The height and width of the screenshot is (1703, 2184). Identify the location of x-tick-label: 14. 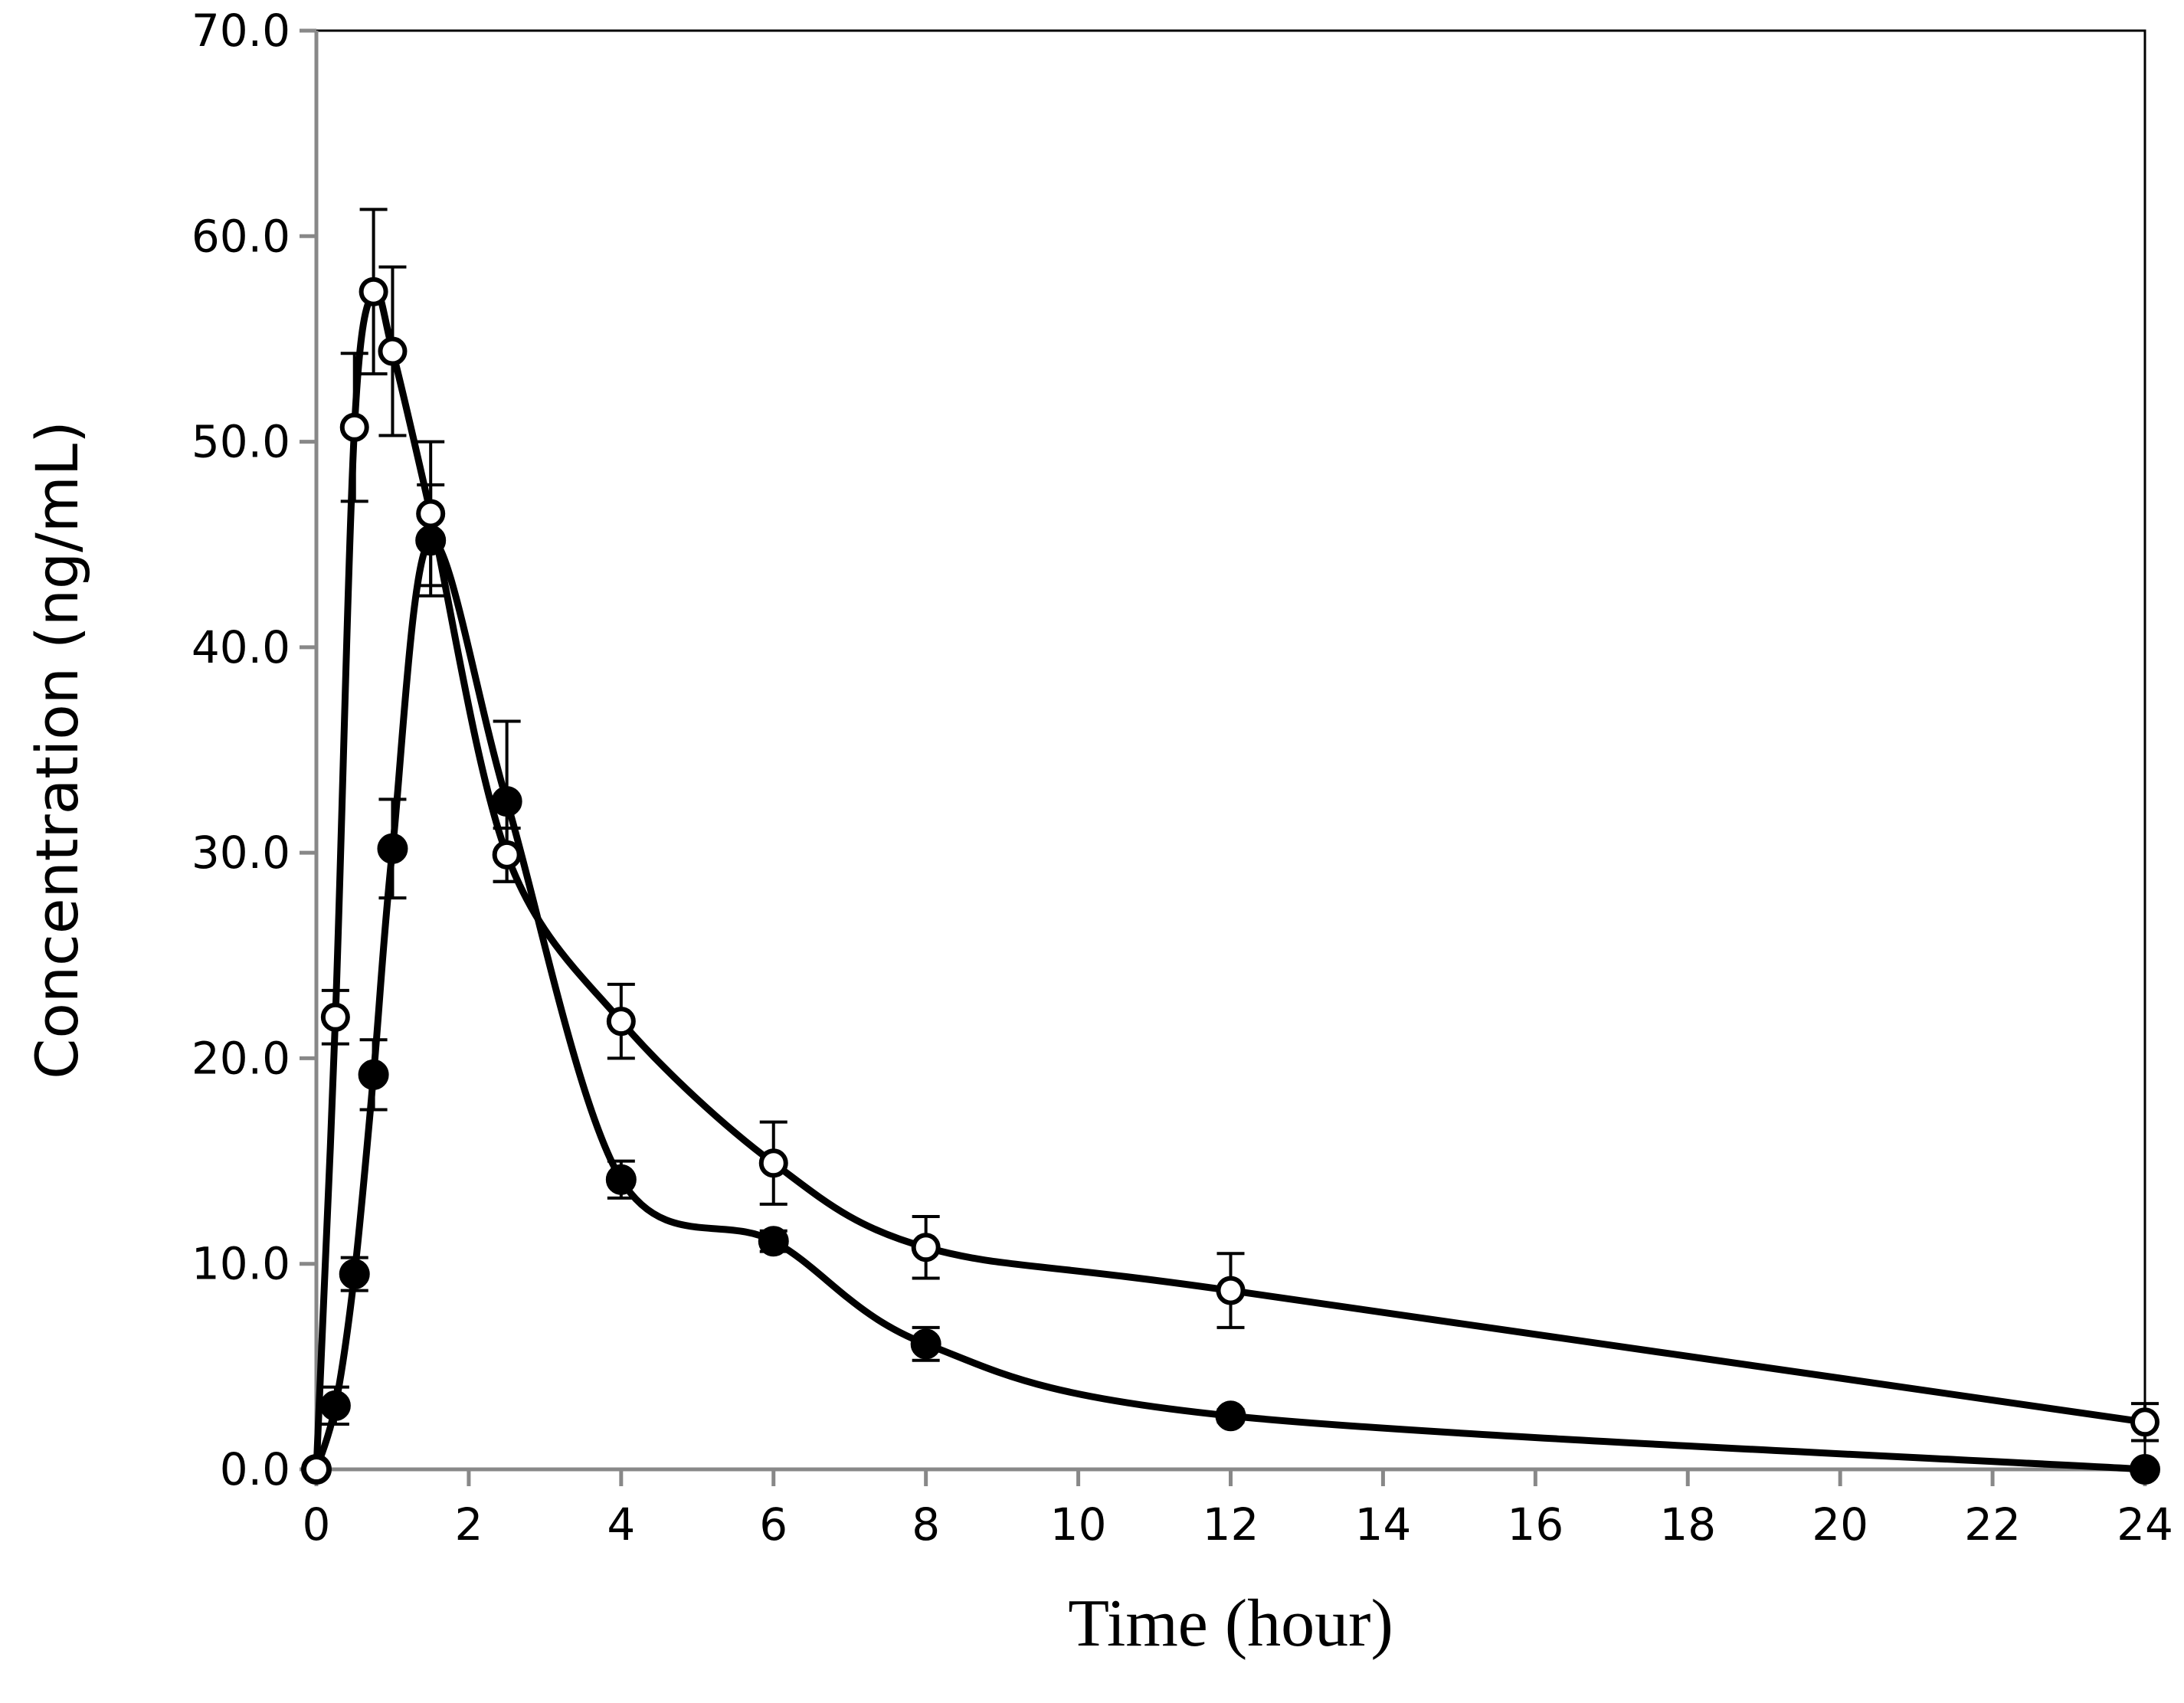
(1383, 1524).